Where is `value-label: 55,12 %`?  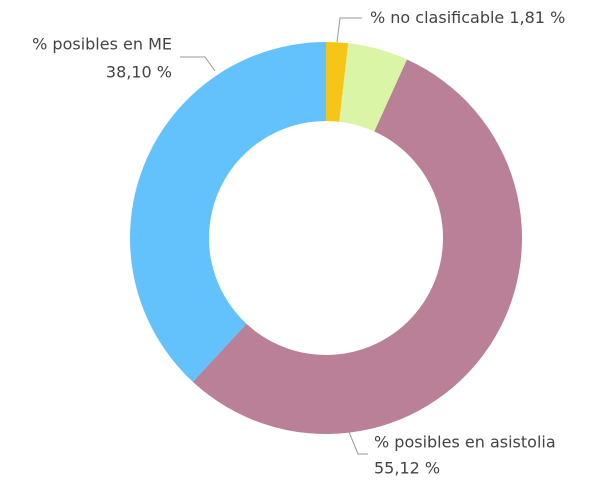
value-label: 55,12 % is located at coordinates (407, 468).